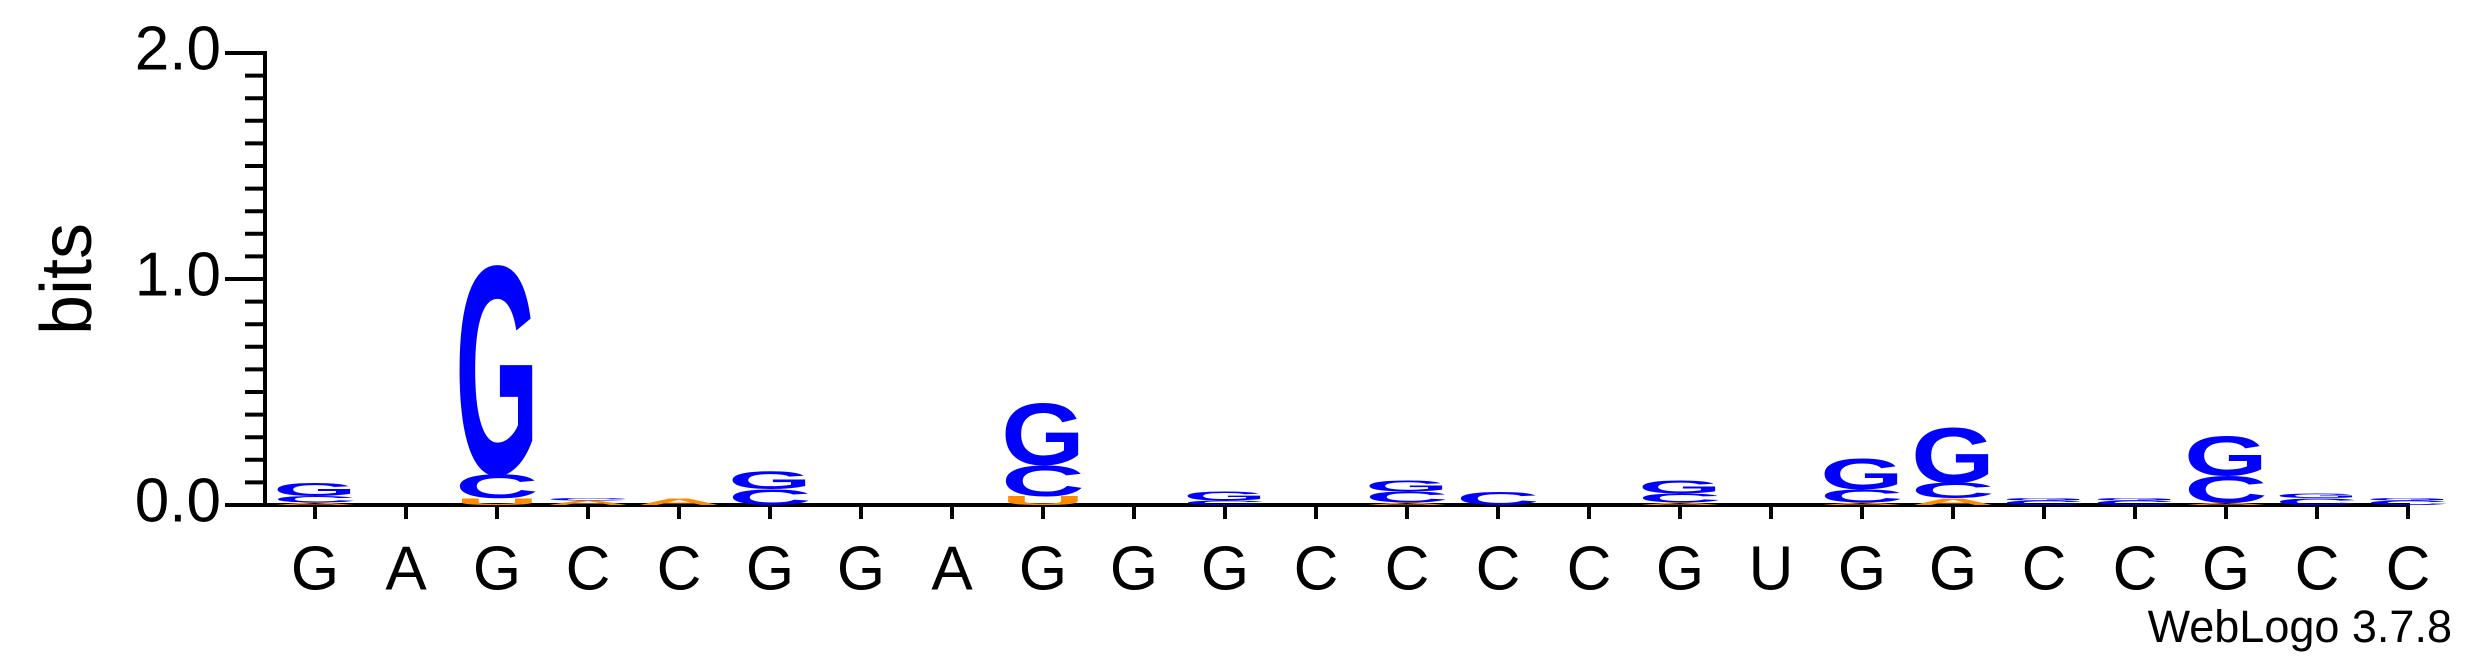  Describe the element at coordinates (67, 279) in the screenshot. I see `y-axis-label: bits` at that location.